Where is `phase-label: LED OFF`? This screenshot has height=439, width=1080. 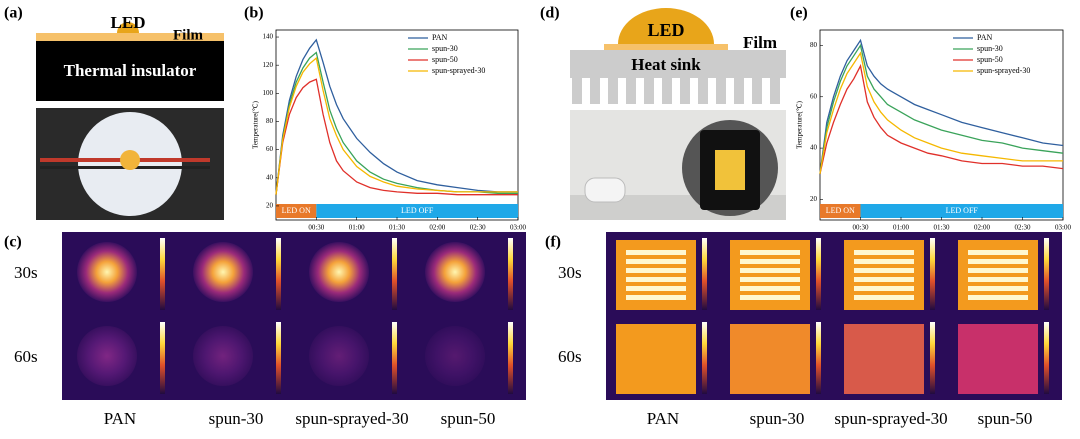 phase-label: LED OFF is located at coordinates (417, 210).